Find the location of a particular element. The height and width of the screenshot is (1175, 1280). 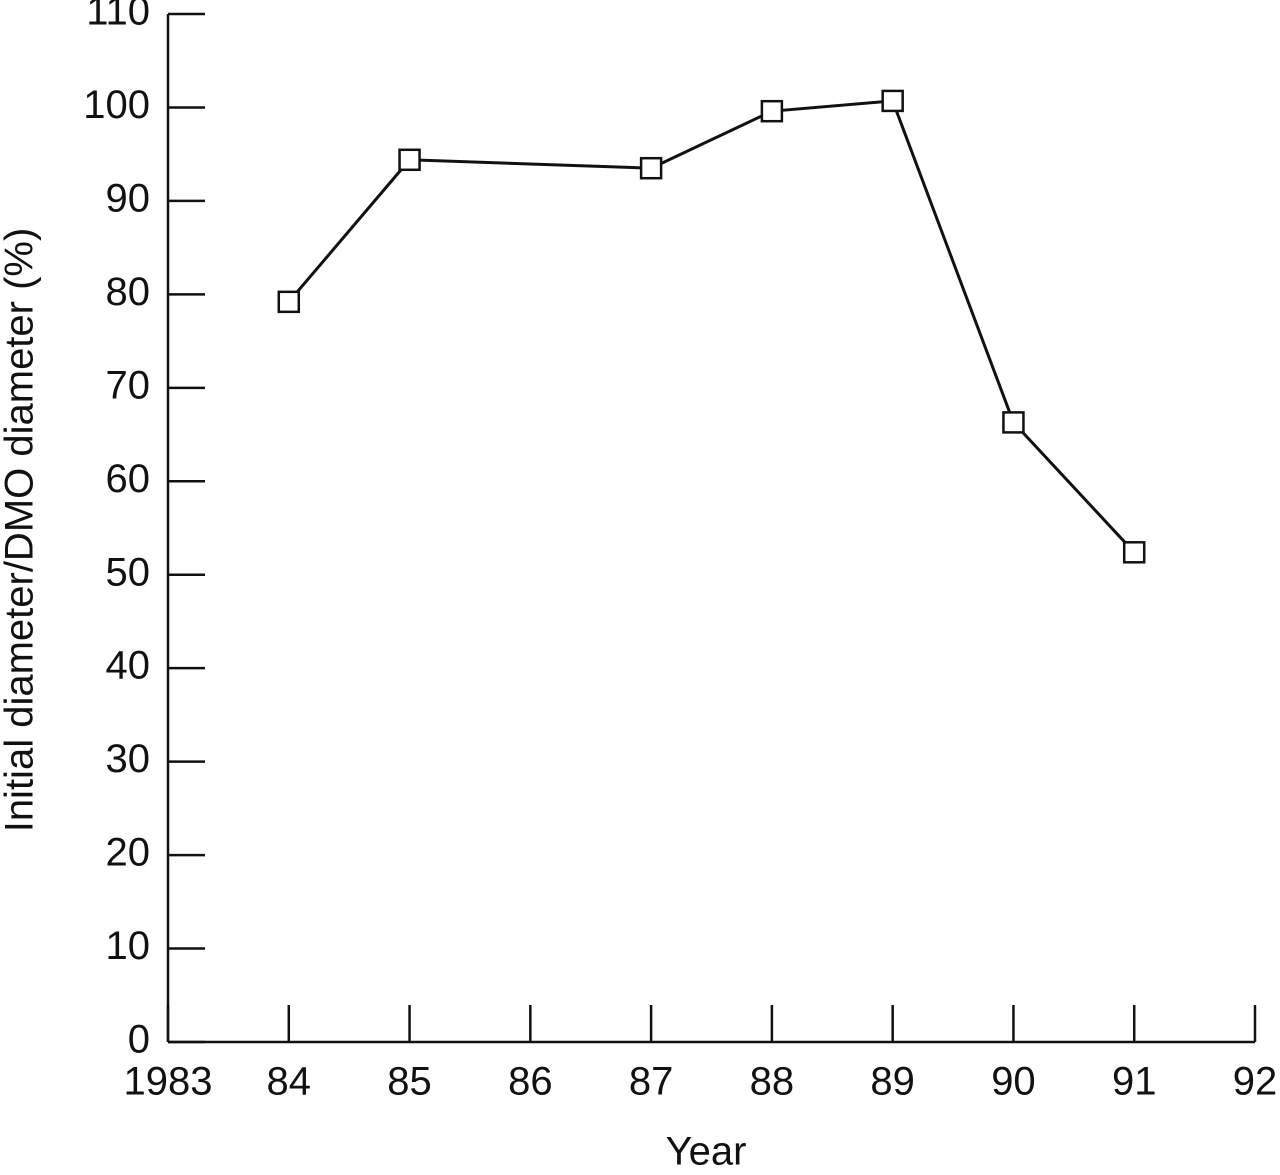

y-tick-label: 0 is located at coordinates (139, 1040).